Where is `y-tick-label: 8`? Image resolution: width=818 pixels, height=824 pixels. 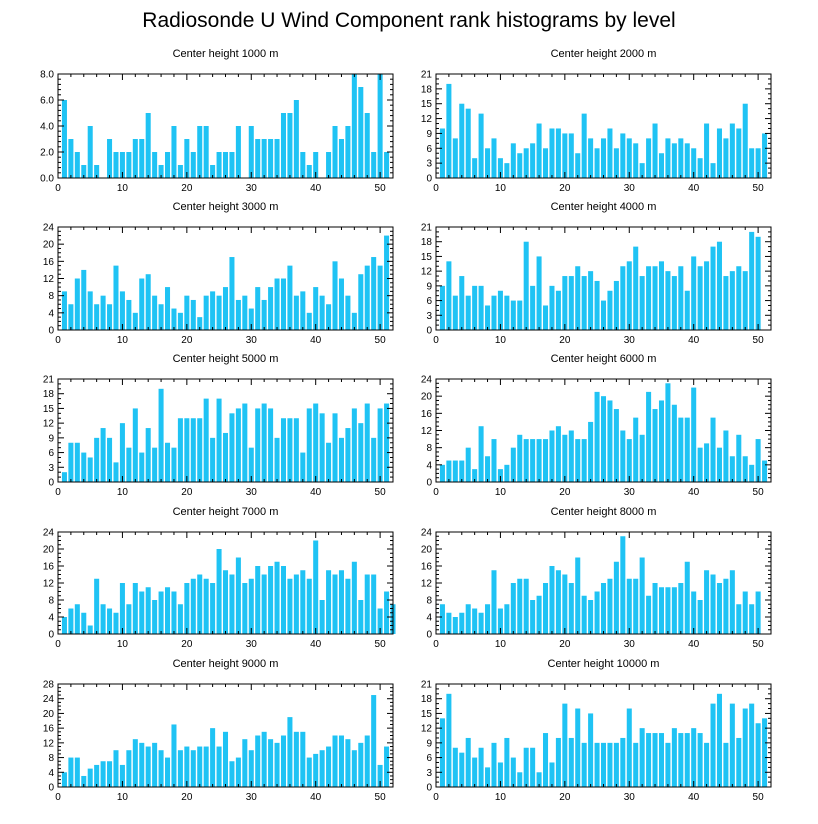
y-tick-label: 8 is located at coordinates (51, 758).